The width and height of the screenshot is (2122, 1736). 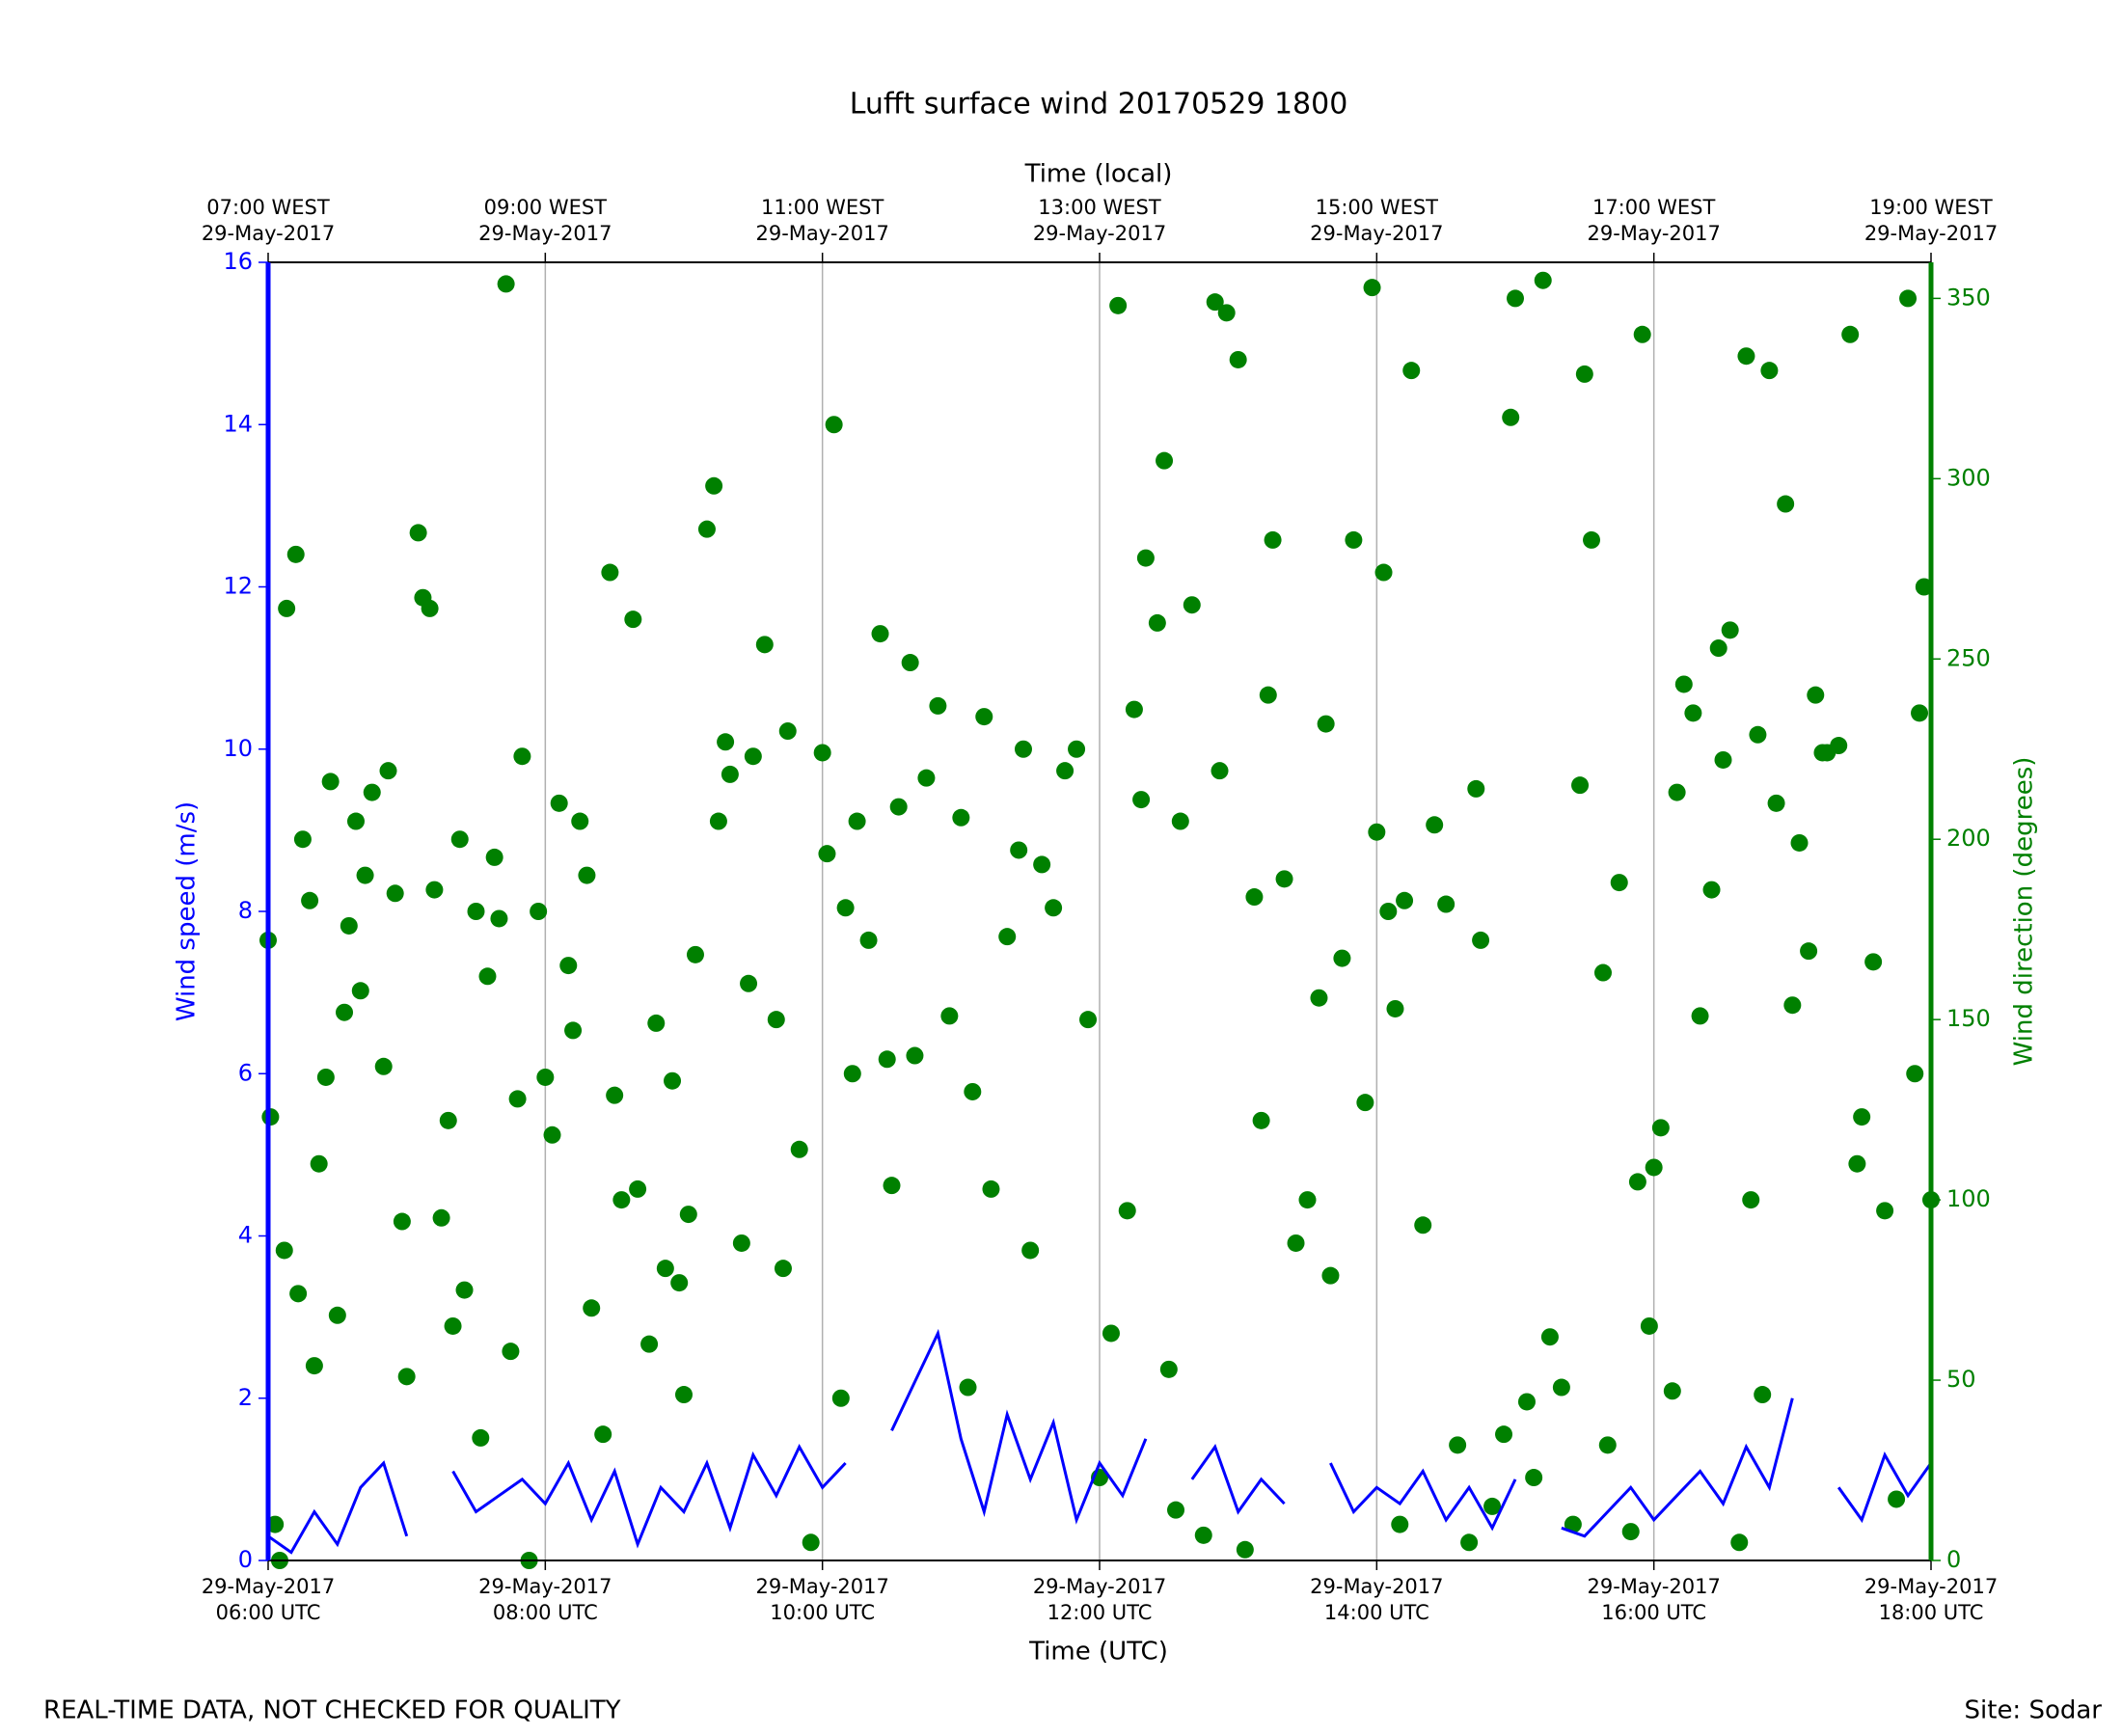 What do you see at coordinates (1969, 1198) in the screenshot?
I see `y2-tick-label: 100` at bounding box center [1969, 1198].